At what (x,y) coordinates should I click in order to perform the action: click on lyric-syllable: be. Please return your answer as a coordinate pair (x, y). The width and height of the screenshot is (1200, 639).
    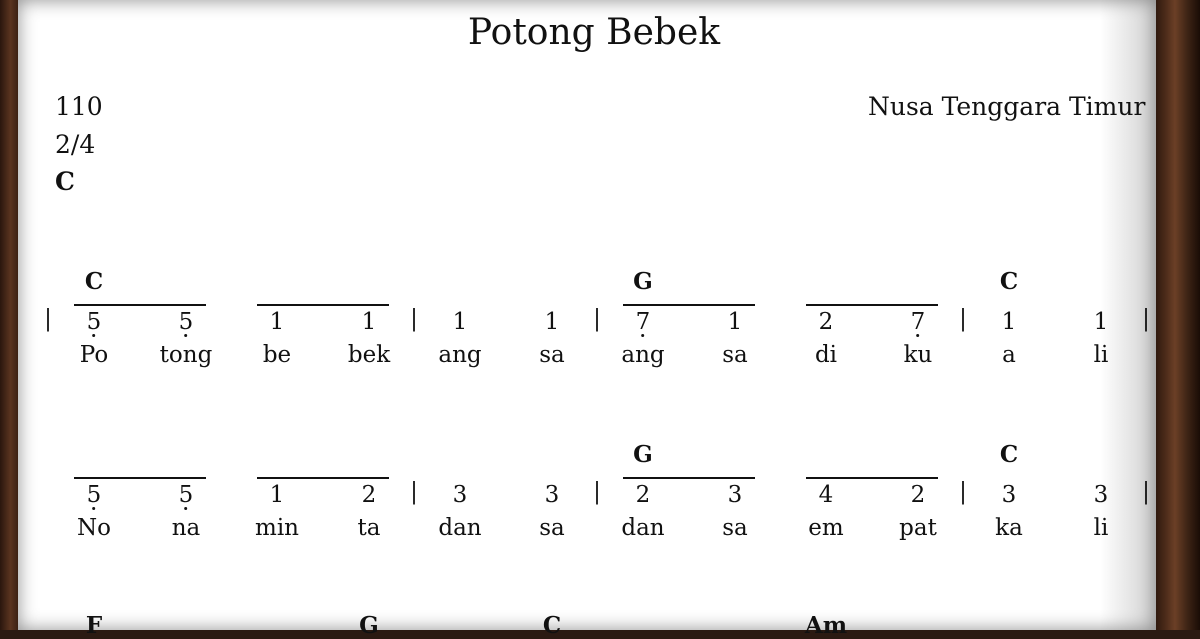
    Looking at the image, I should click on (277, 355).